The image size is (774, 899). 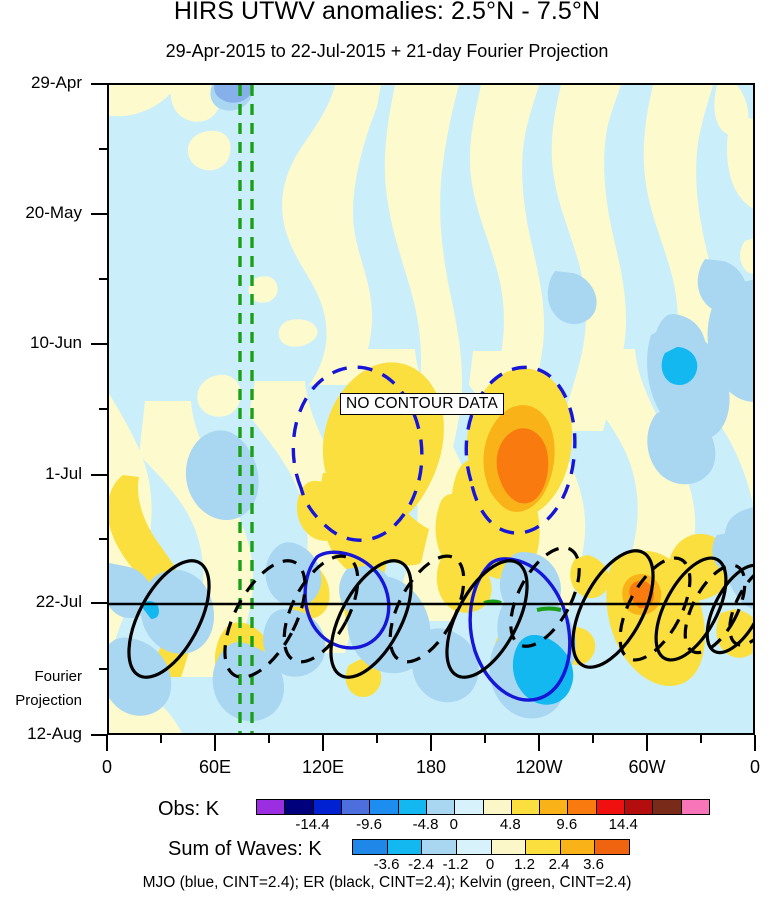 What do you see at coordinates (53, 212) in the screenshot?
I see `y-axis-label-20-may: 20-May` at bounding box center [53, 212].